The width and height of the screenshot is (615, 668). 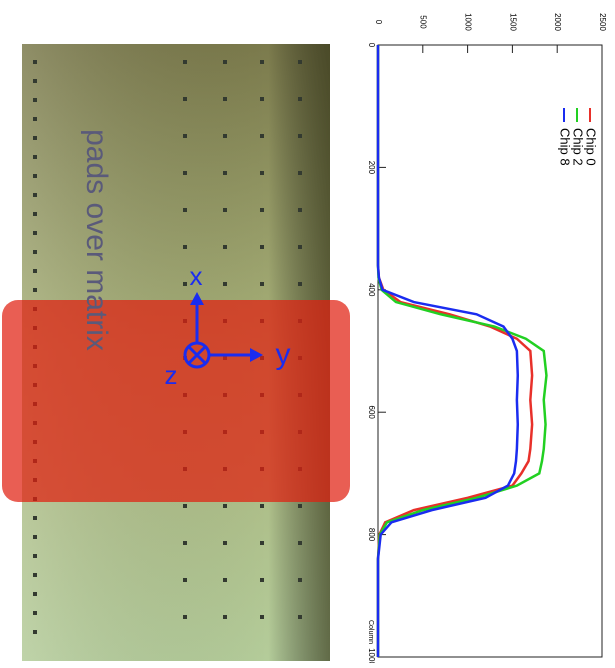 What do you see at coordinates (512, 22) in the screenshot?
I see `y-tick-label: 1500` at bounding box center [512, 22].